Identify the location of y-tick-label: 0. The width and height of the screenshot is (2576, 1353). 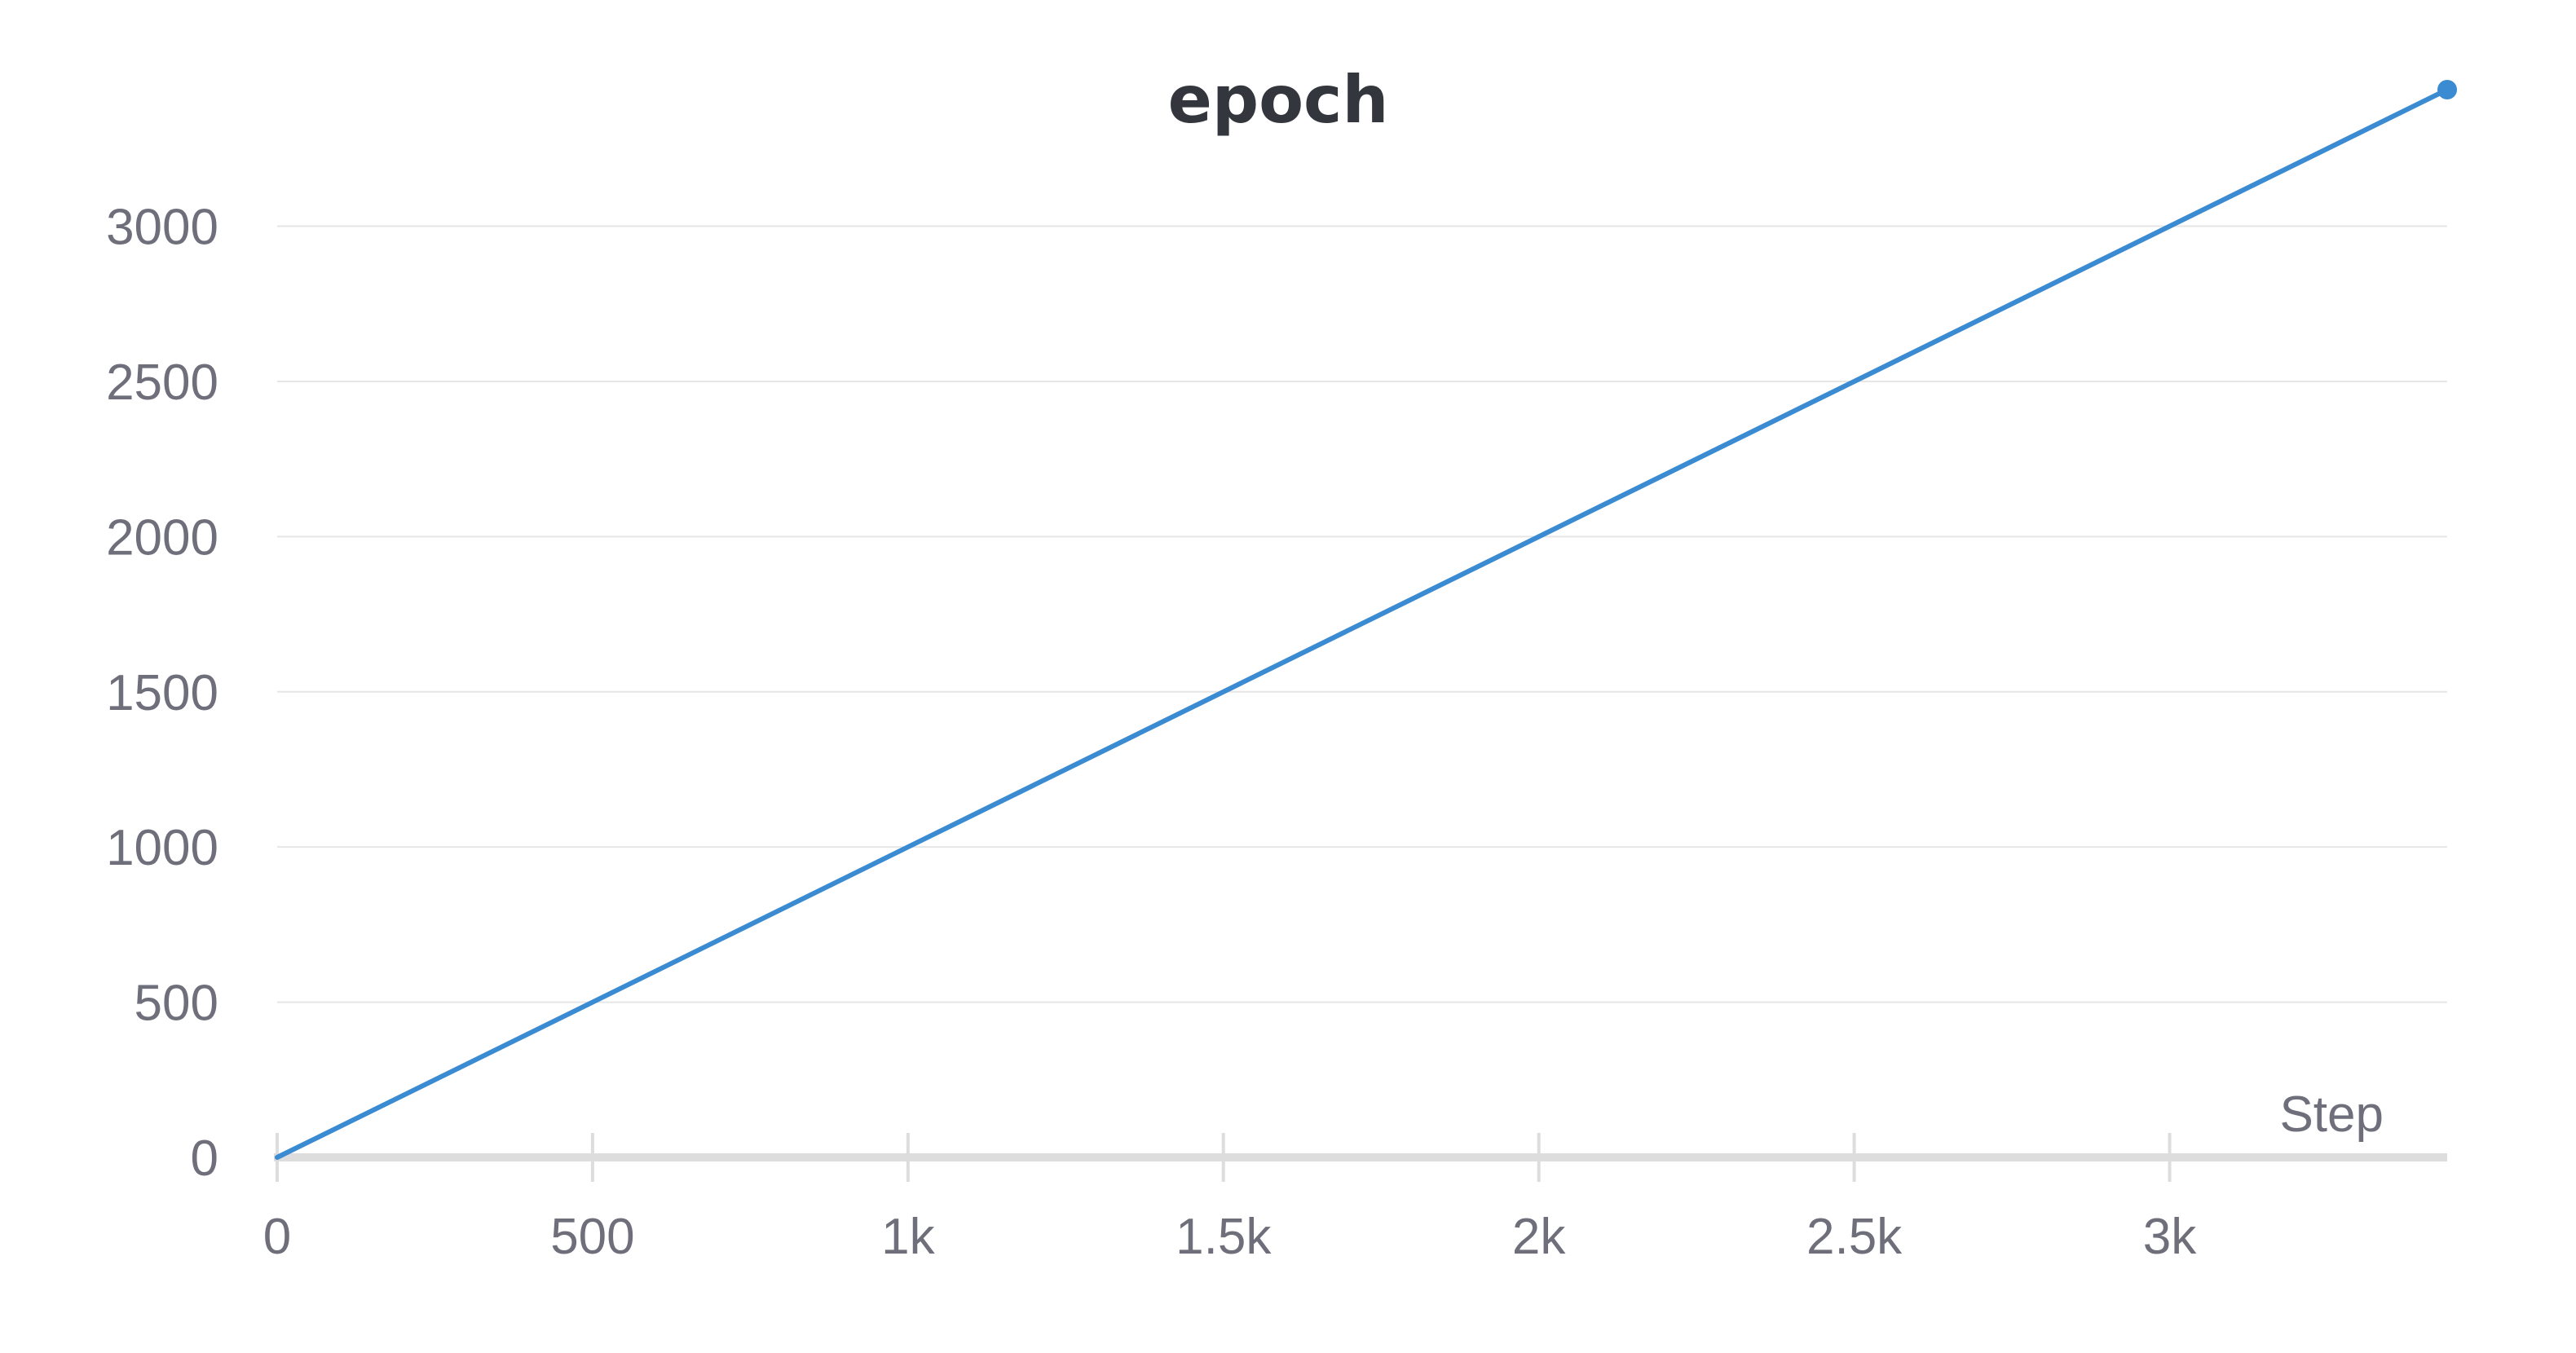
(204, 1158).